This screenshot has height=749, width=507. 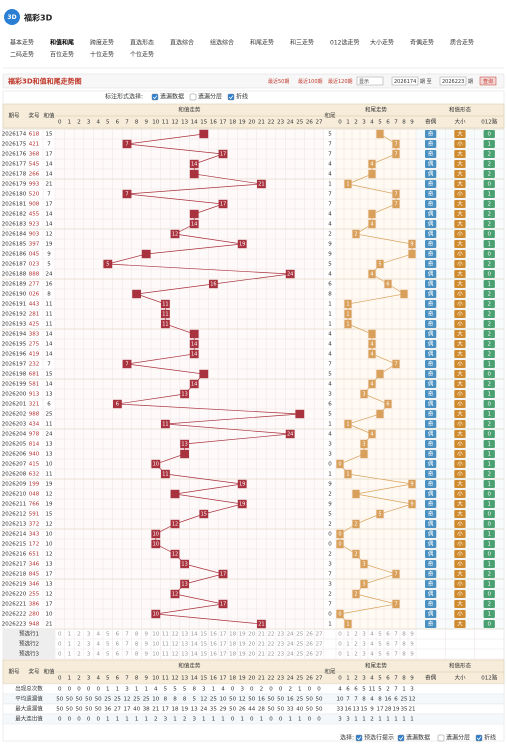 I want to click on sum-marker, so click(x=156, y=614).